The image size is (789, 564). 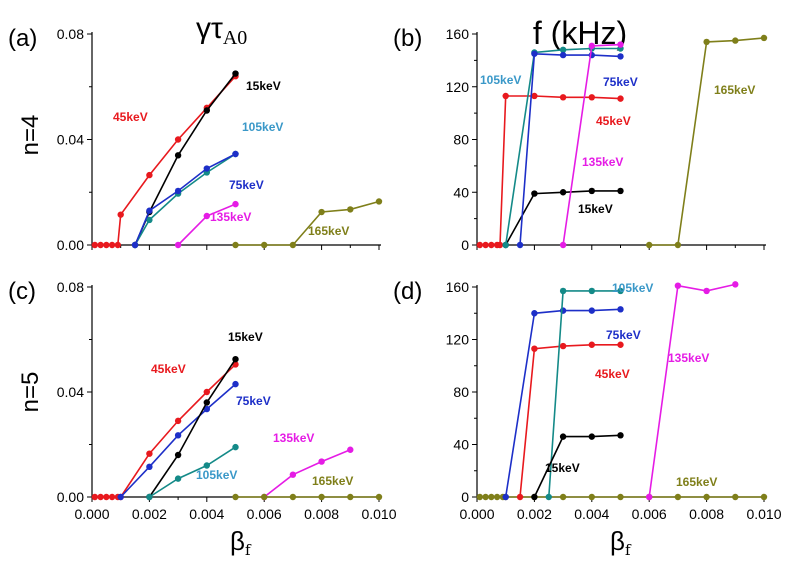 What do you see at coordinates (30, 135) in the screenshot?
I see `row-label-n4: n=4` at bounding box center [30, 135].